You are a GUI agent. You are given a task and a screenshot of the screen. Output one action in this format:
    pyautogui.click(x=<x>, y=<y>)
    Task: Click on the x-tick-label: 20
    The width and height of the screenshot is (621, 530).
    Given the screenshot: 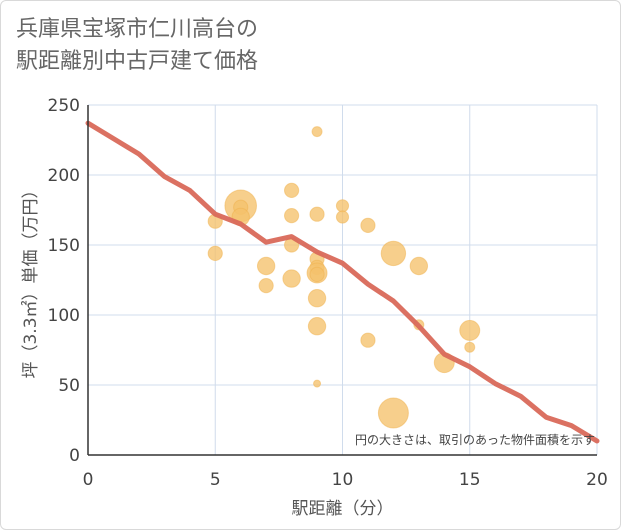 What is the action you would take?
    pyautogui.click(x=597, y=480)
    